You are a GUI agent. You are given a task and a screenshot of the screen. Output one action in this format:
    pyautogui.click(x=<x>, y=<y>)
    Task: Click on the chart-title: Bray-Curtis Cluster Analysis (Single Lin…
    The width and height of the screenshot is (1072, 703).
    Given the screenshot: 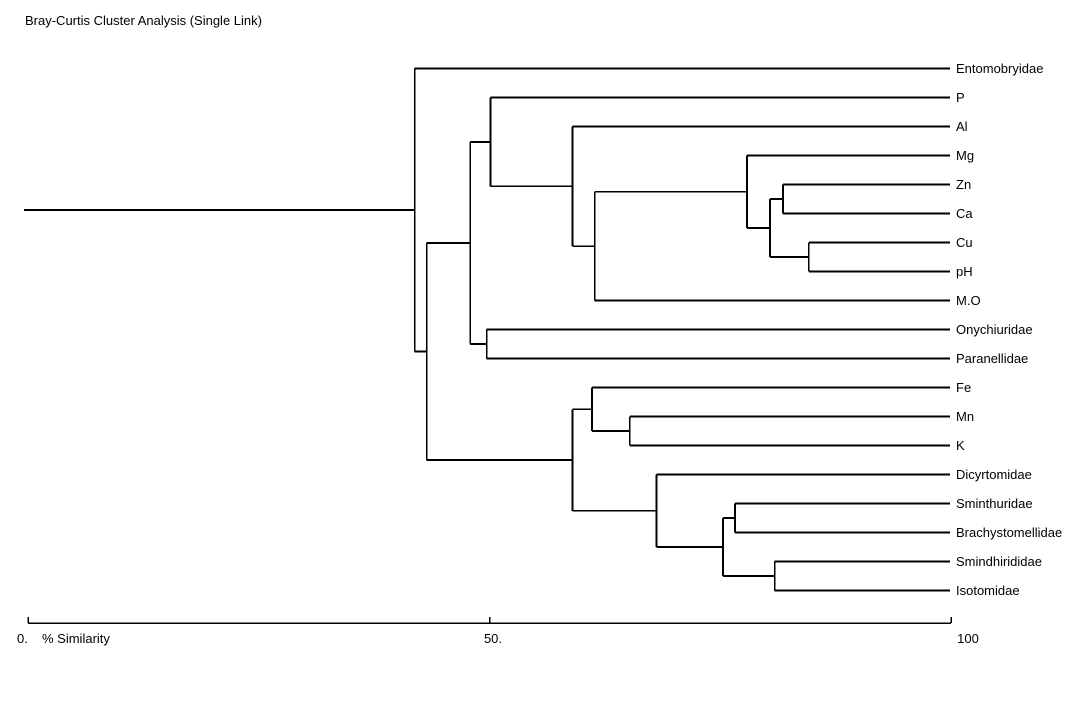 What is the action you would take?
    pyautogui.click(x=143, y=20)
    